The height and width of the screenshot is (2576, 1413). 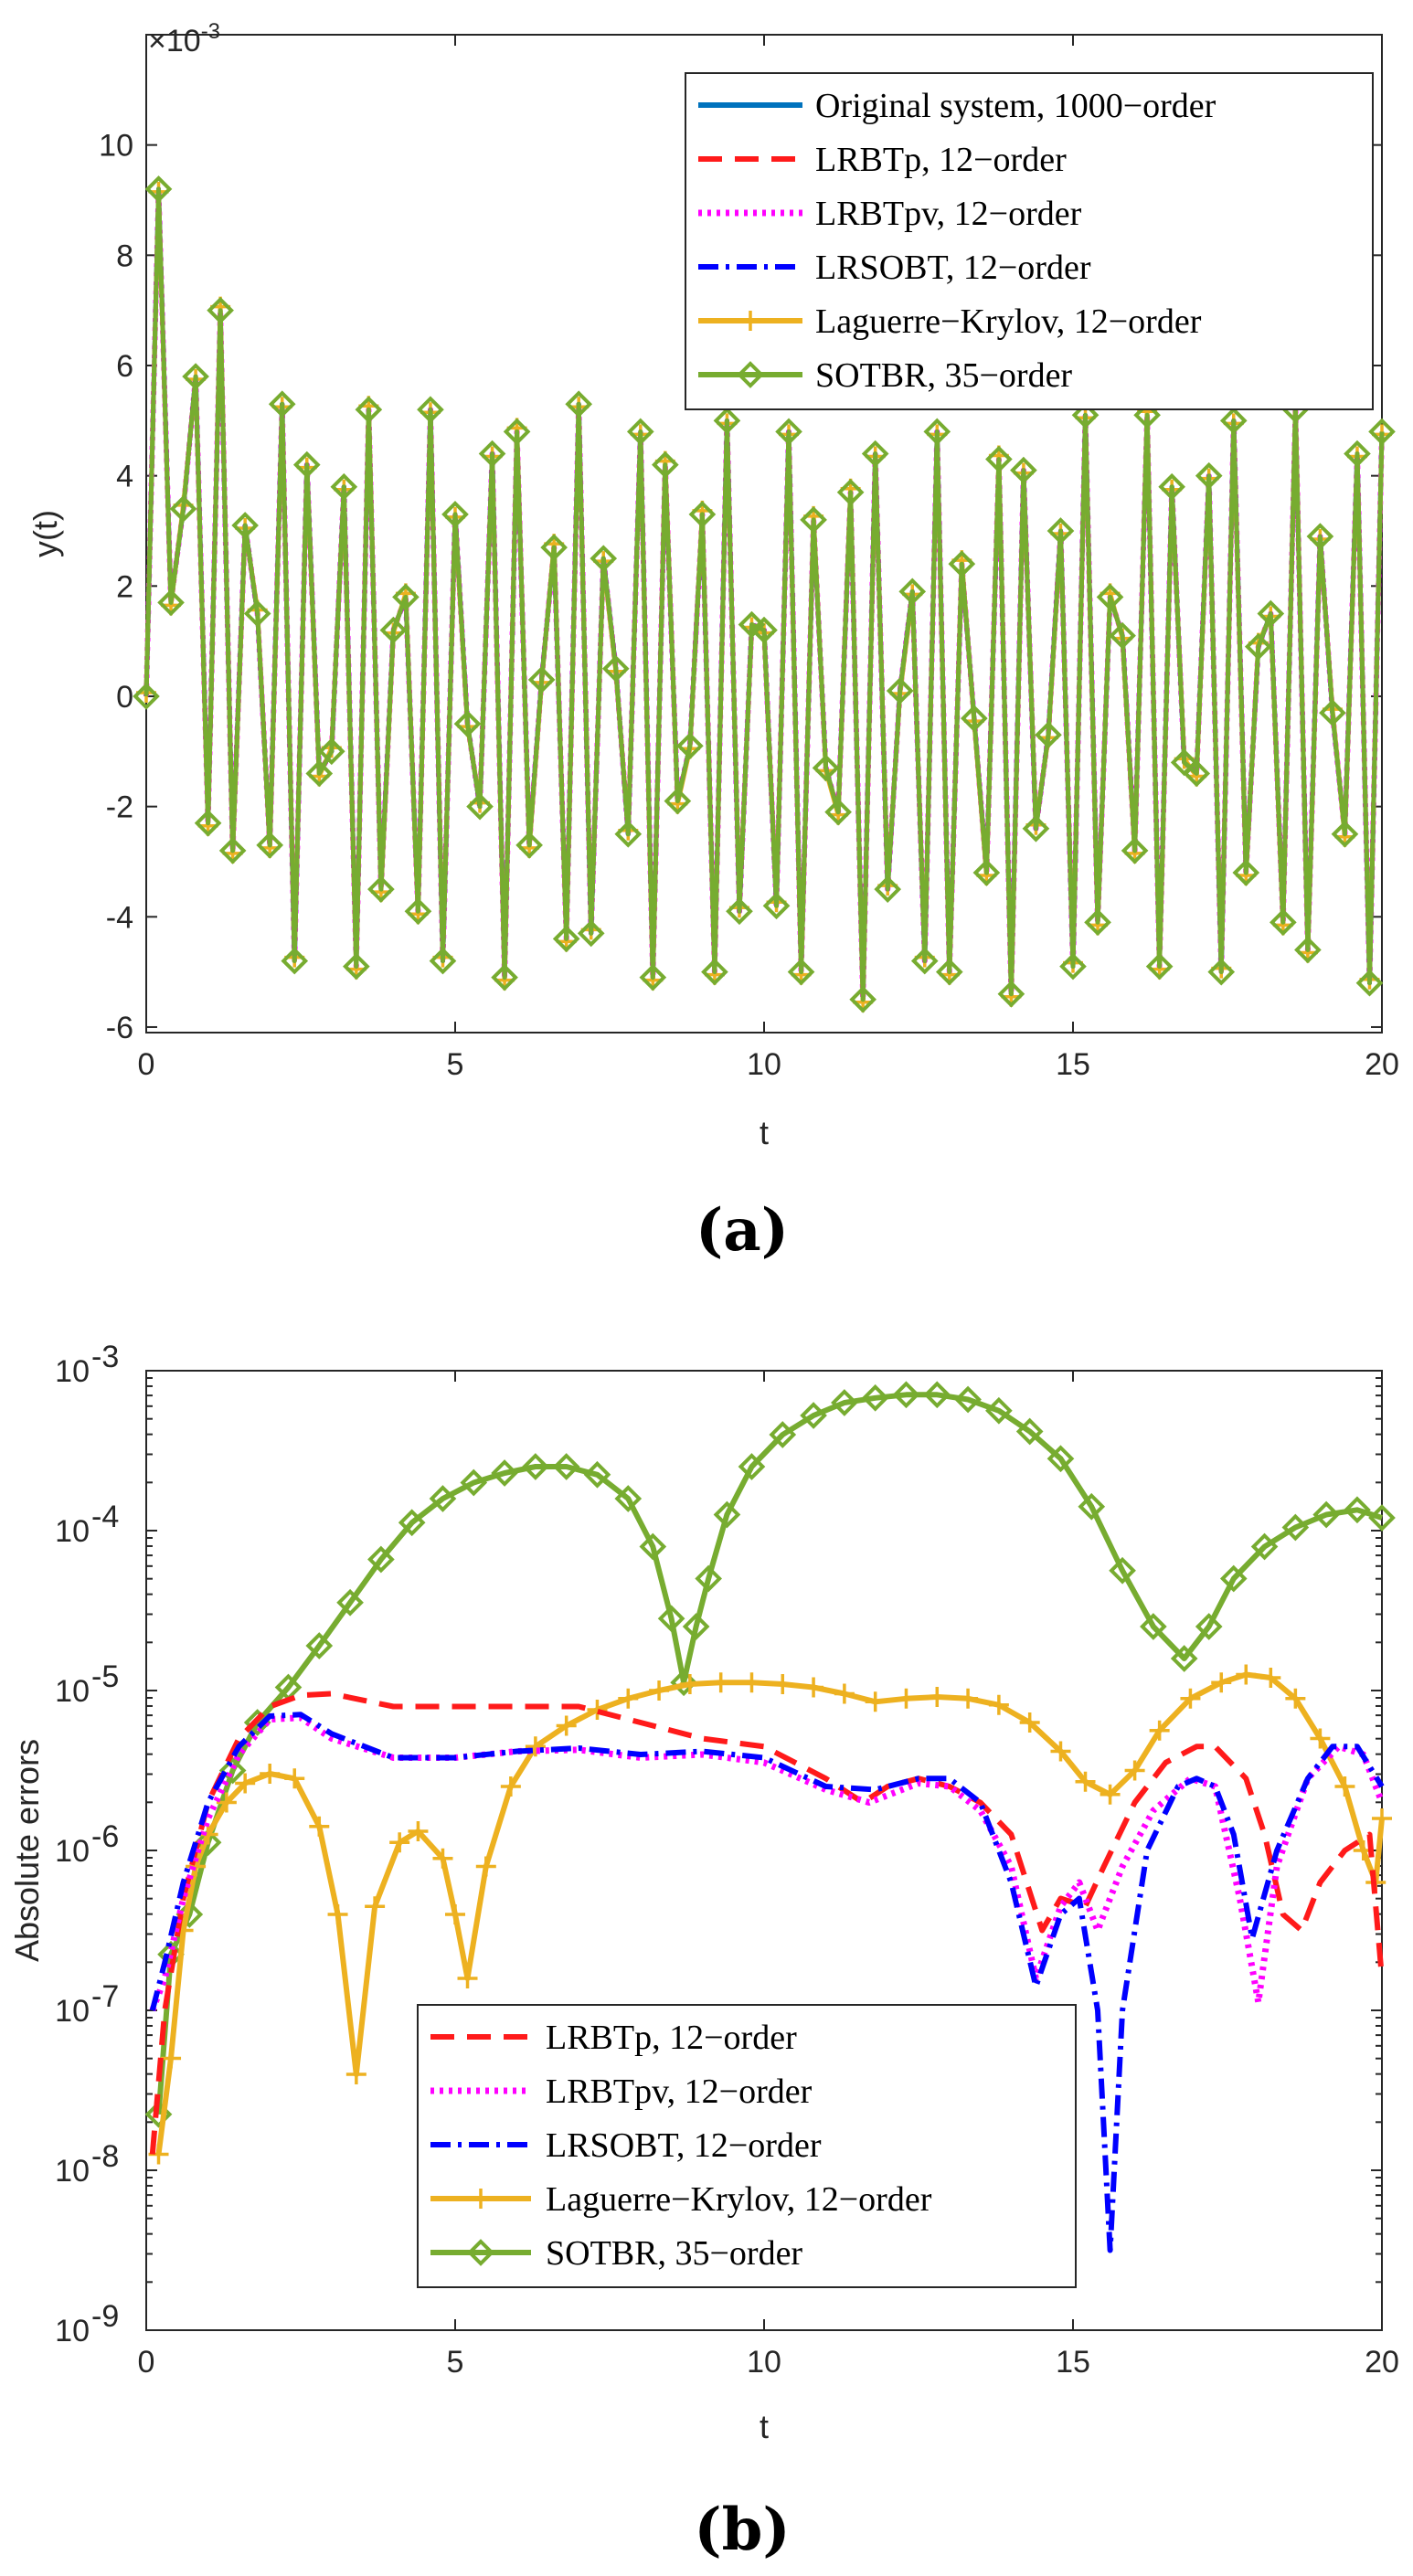 What do you see at coordinates (120, 917) in the screenshot?
I see `a-ytick-label-1: -4` at bounding box center [120, 917].